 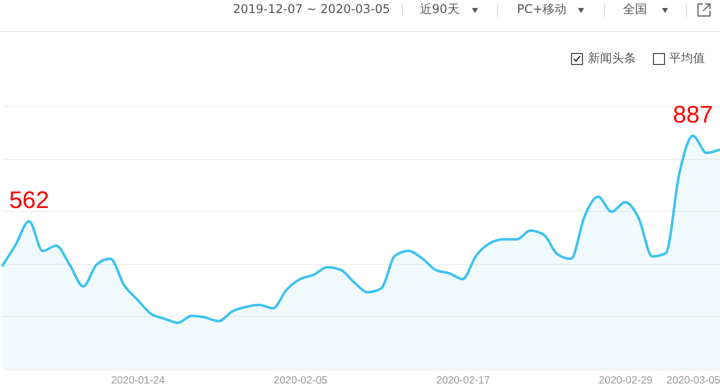 What do you see at coordinates (301, 379) in the screenshot?
I see `x-tick-label: 2020-02-05` at bounding box center [301, 379].